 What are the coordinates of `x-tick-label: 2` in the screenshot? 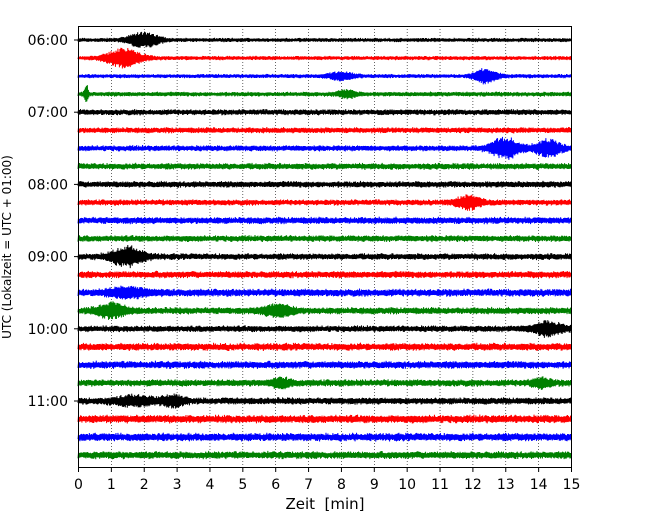 It's located at (144, 485).